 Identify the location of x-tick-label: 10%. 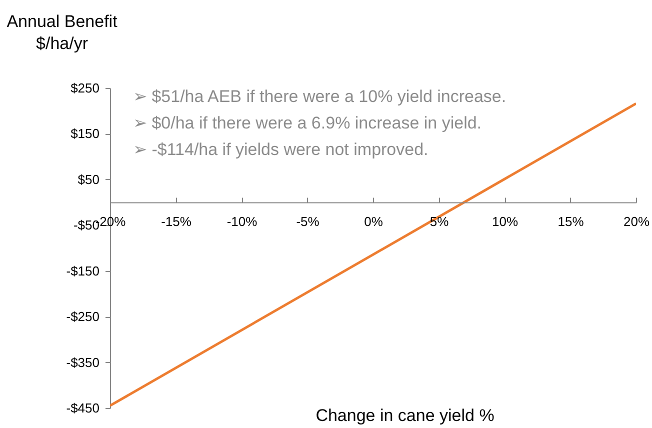
(505, 221).